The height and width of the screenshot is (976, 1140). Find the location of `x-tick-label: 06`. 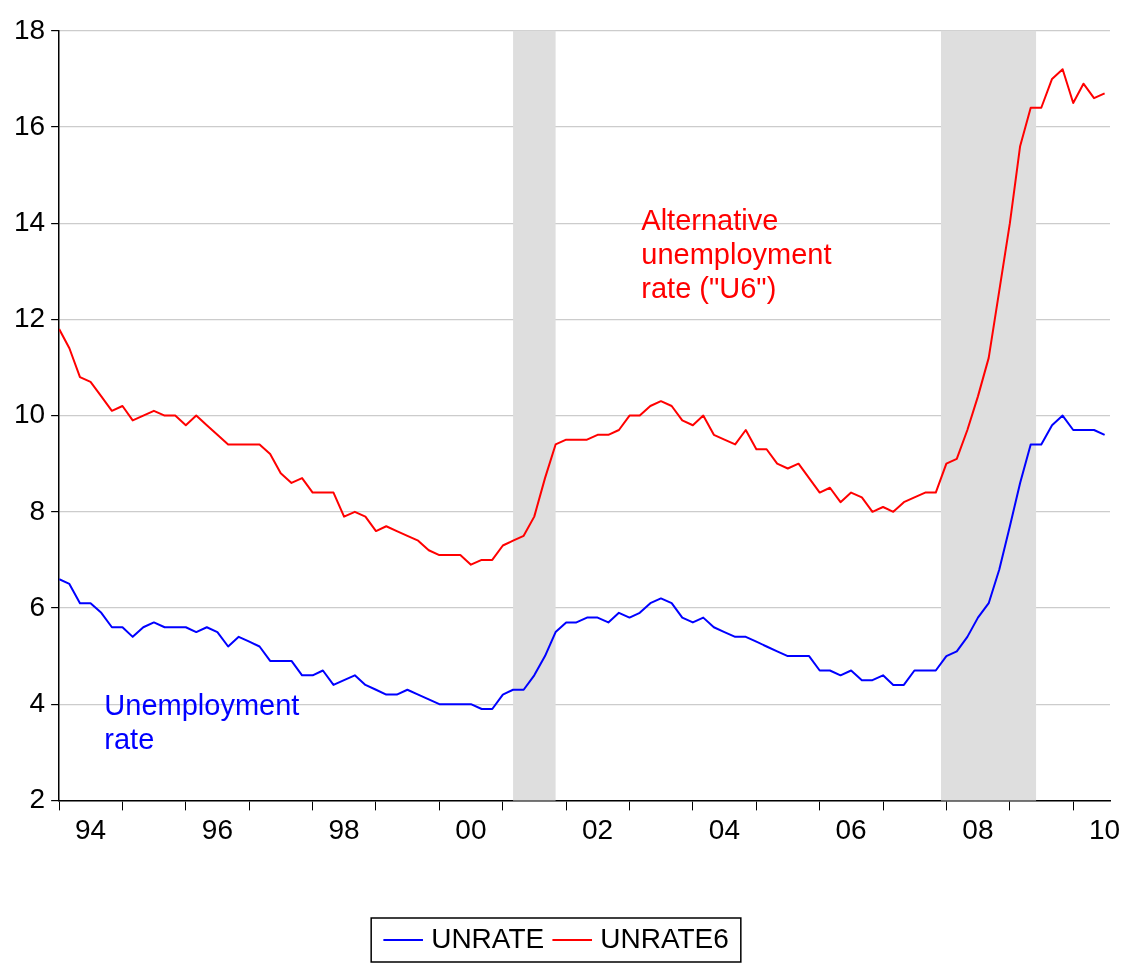

x-tick-label: 06 is located at coordinates (851, 829).